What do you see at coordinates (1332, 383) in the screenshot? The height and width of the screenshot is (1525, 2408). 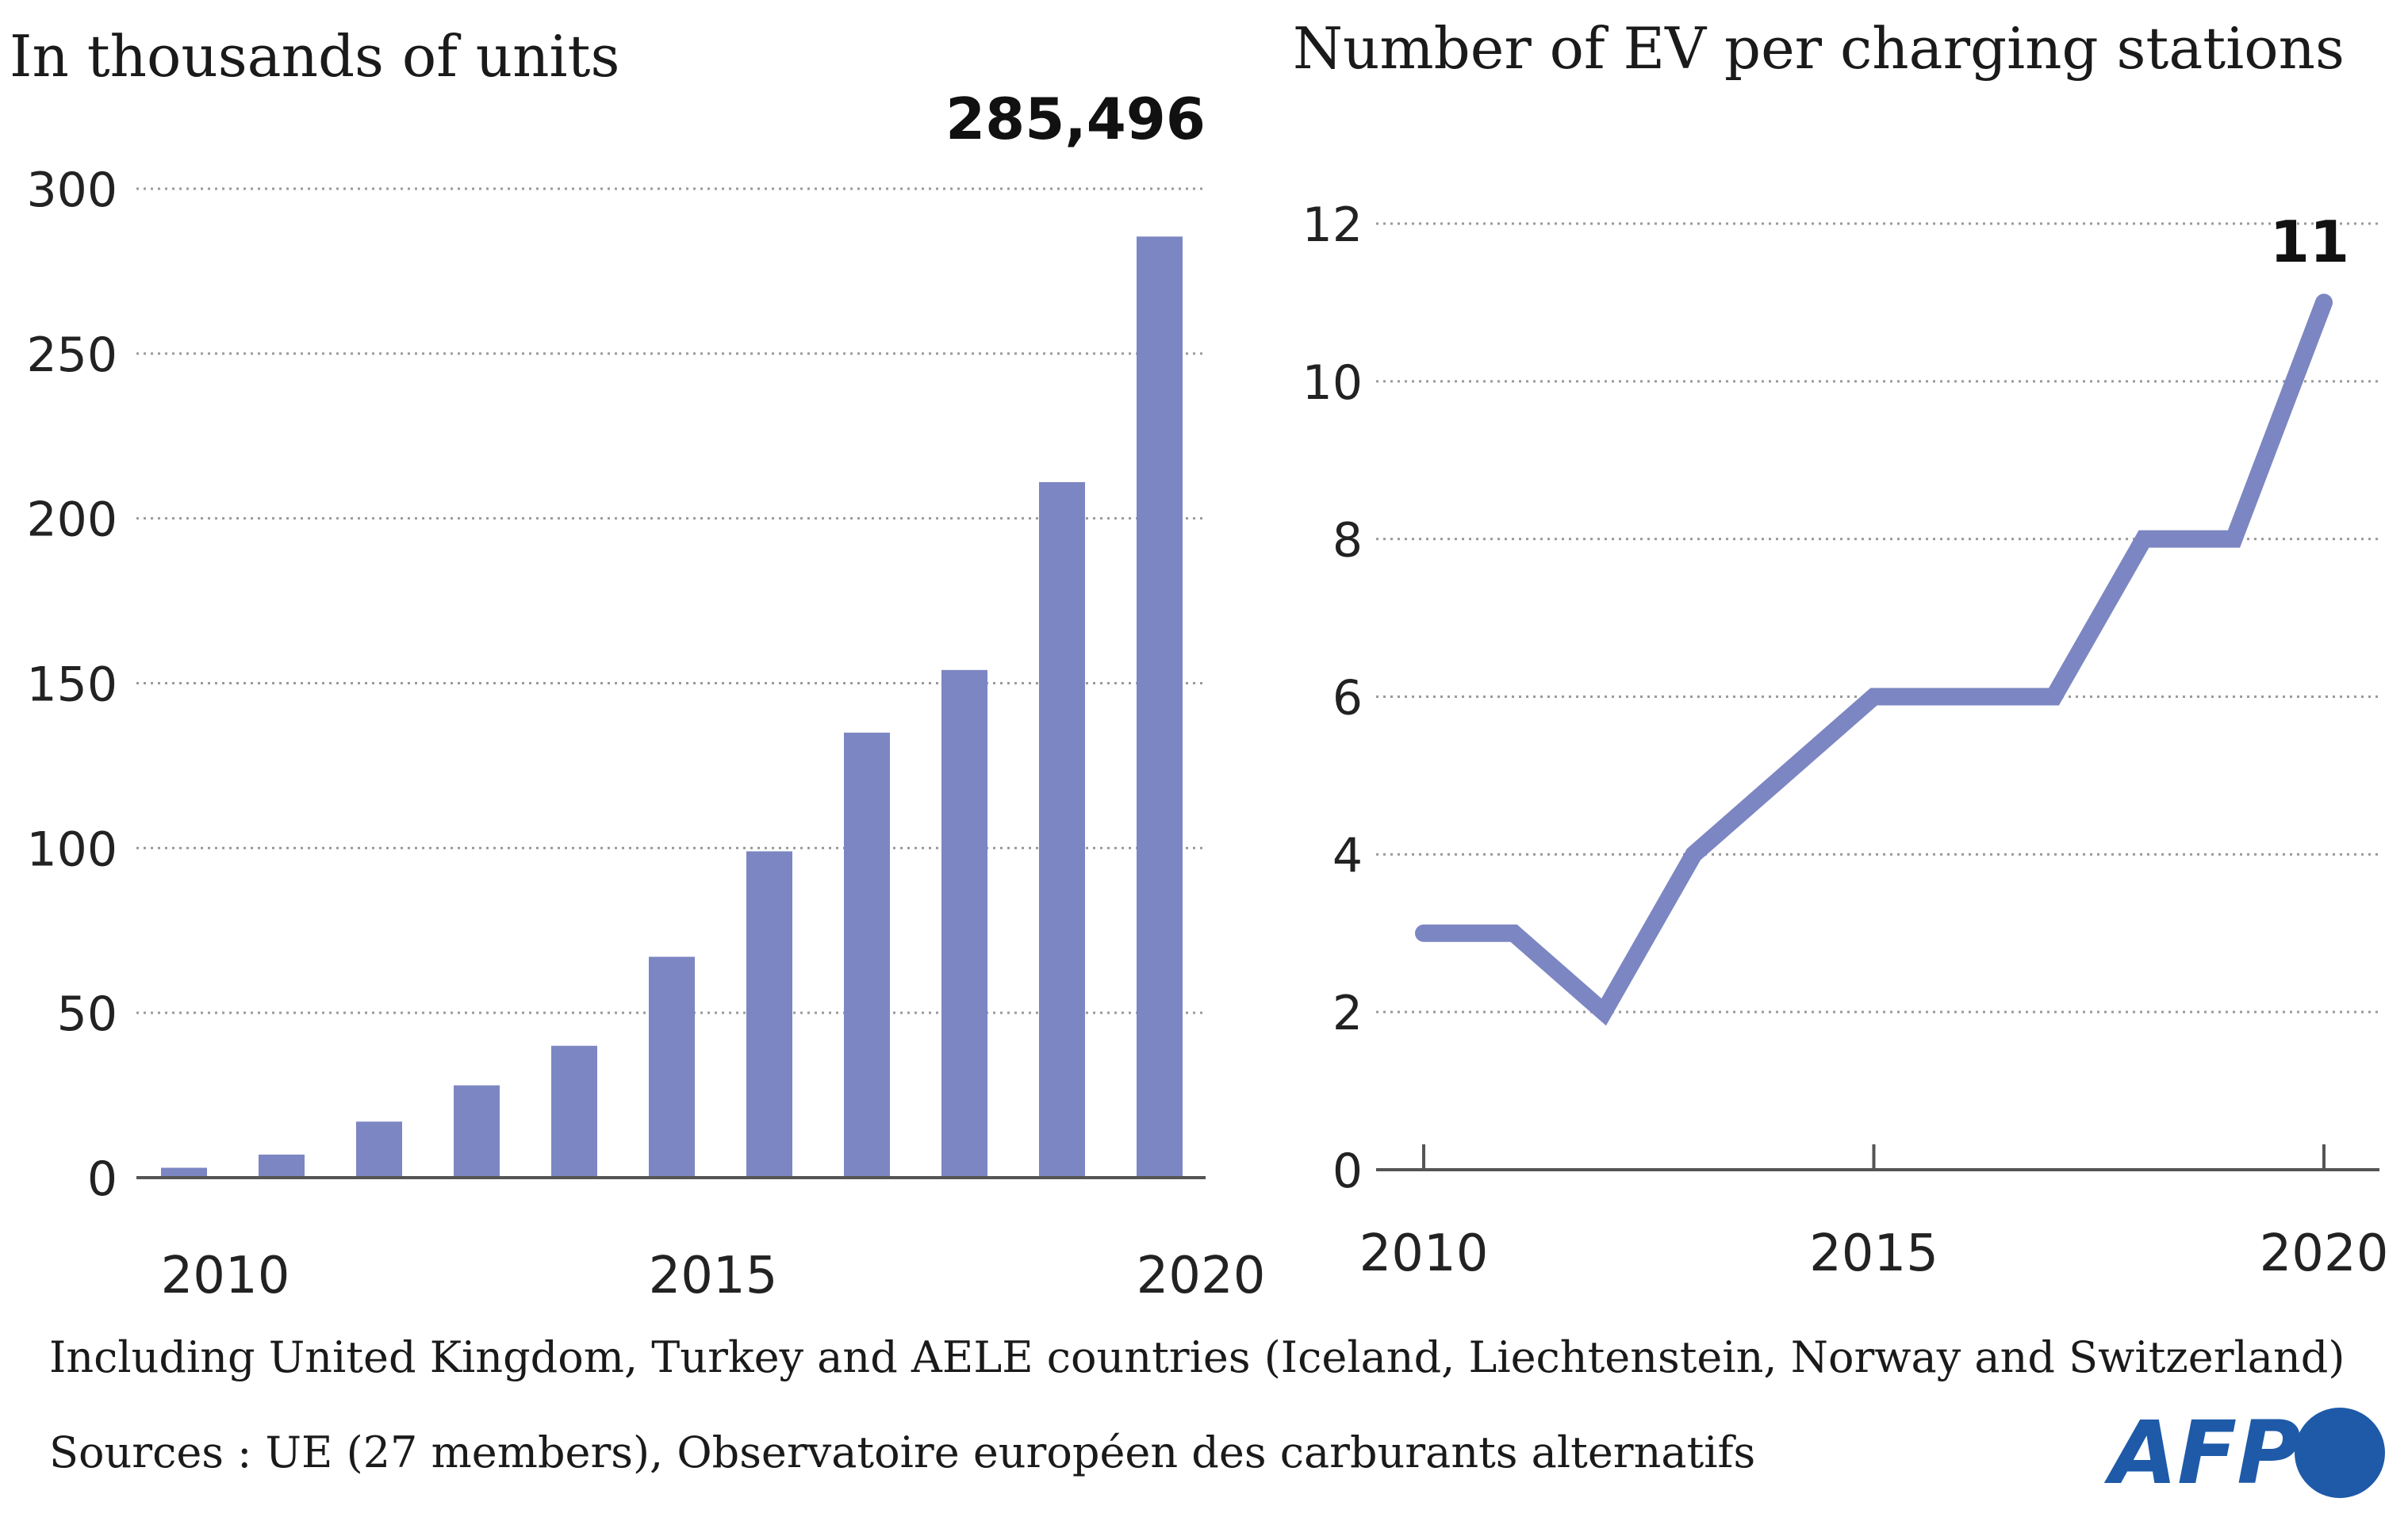 I see `y-tick-label: 10` at bounding box center [1332, 383].